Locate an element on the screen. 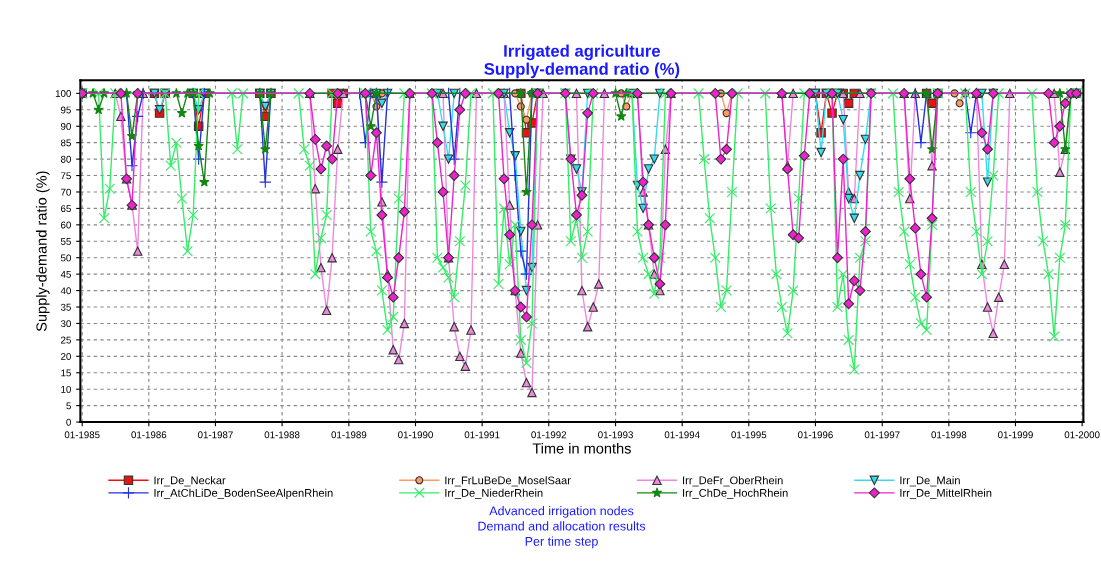 This screenshot has height=565, width=1101. y-tick-label: 0 is located at coordinates (68, 422).